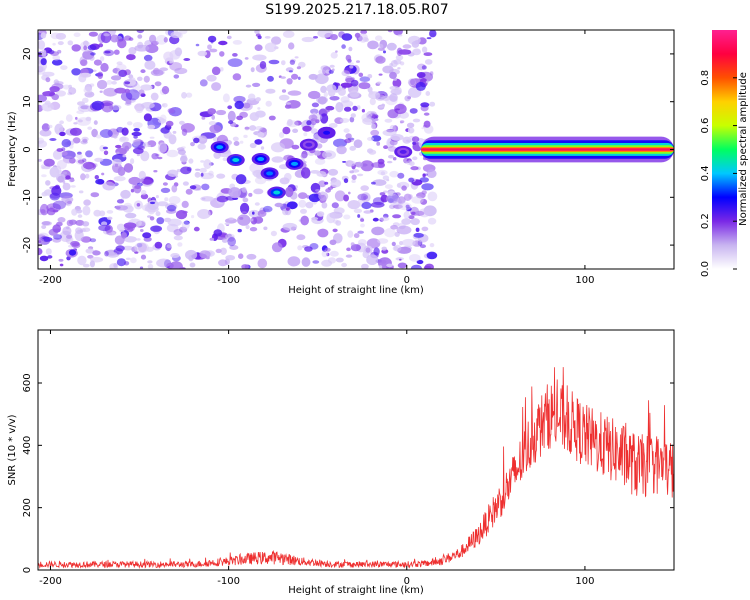  I want to click on y-tick-label: -10, so click(27, 197).